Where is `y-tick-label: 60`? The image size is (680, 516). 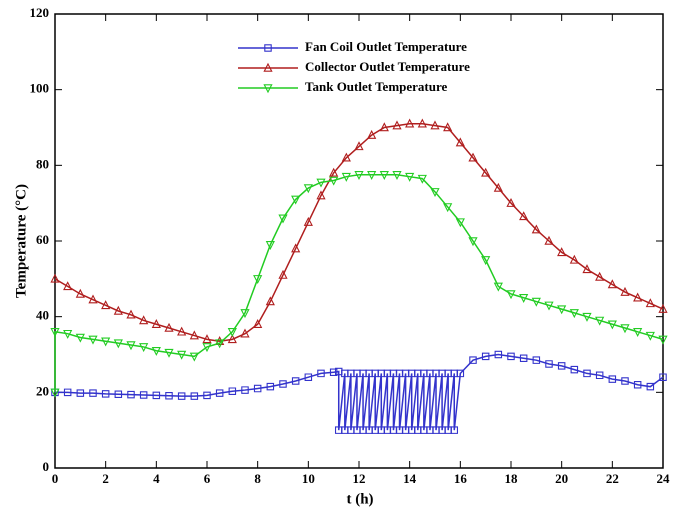 y-tick-label: 60 is located at coordinates (42, 239).